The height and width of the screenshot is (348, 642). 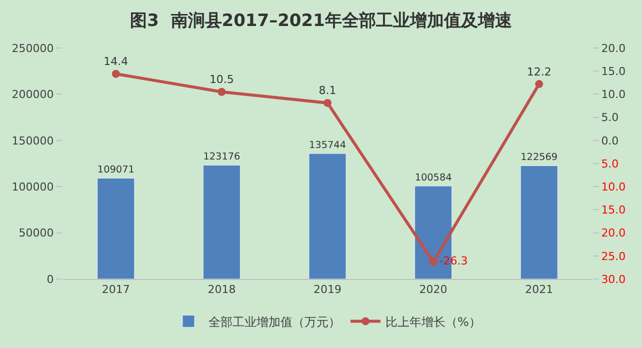 I want to click on y-tick-label: 100000, so click(x=33, y=187).